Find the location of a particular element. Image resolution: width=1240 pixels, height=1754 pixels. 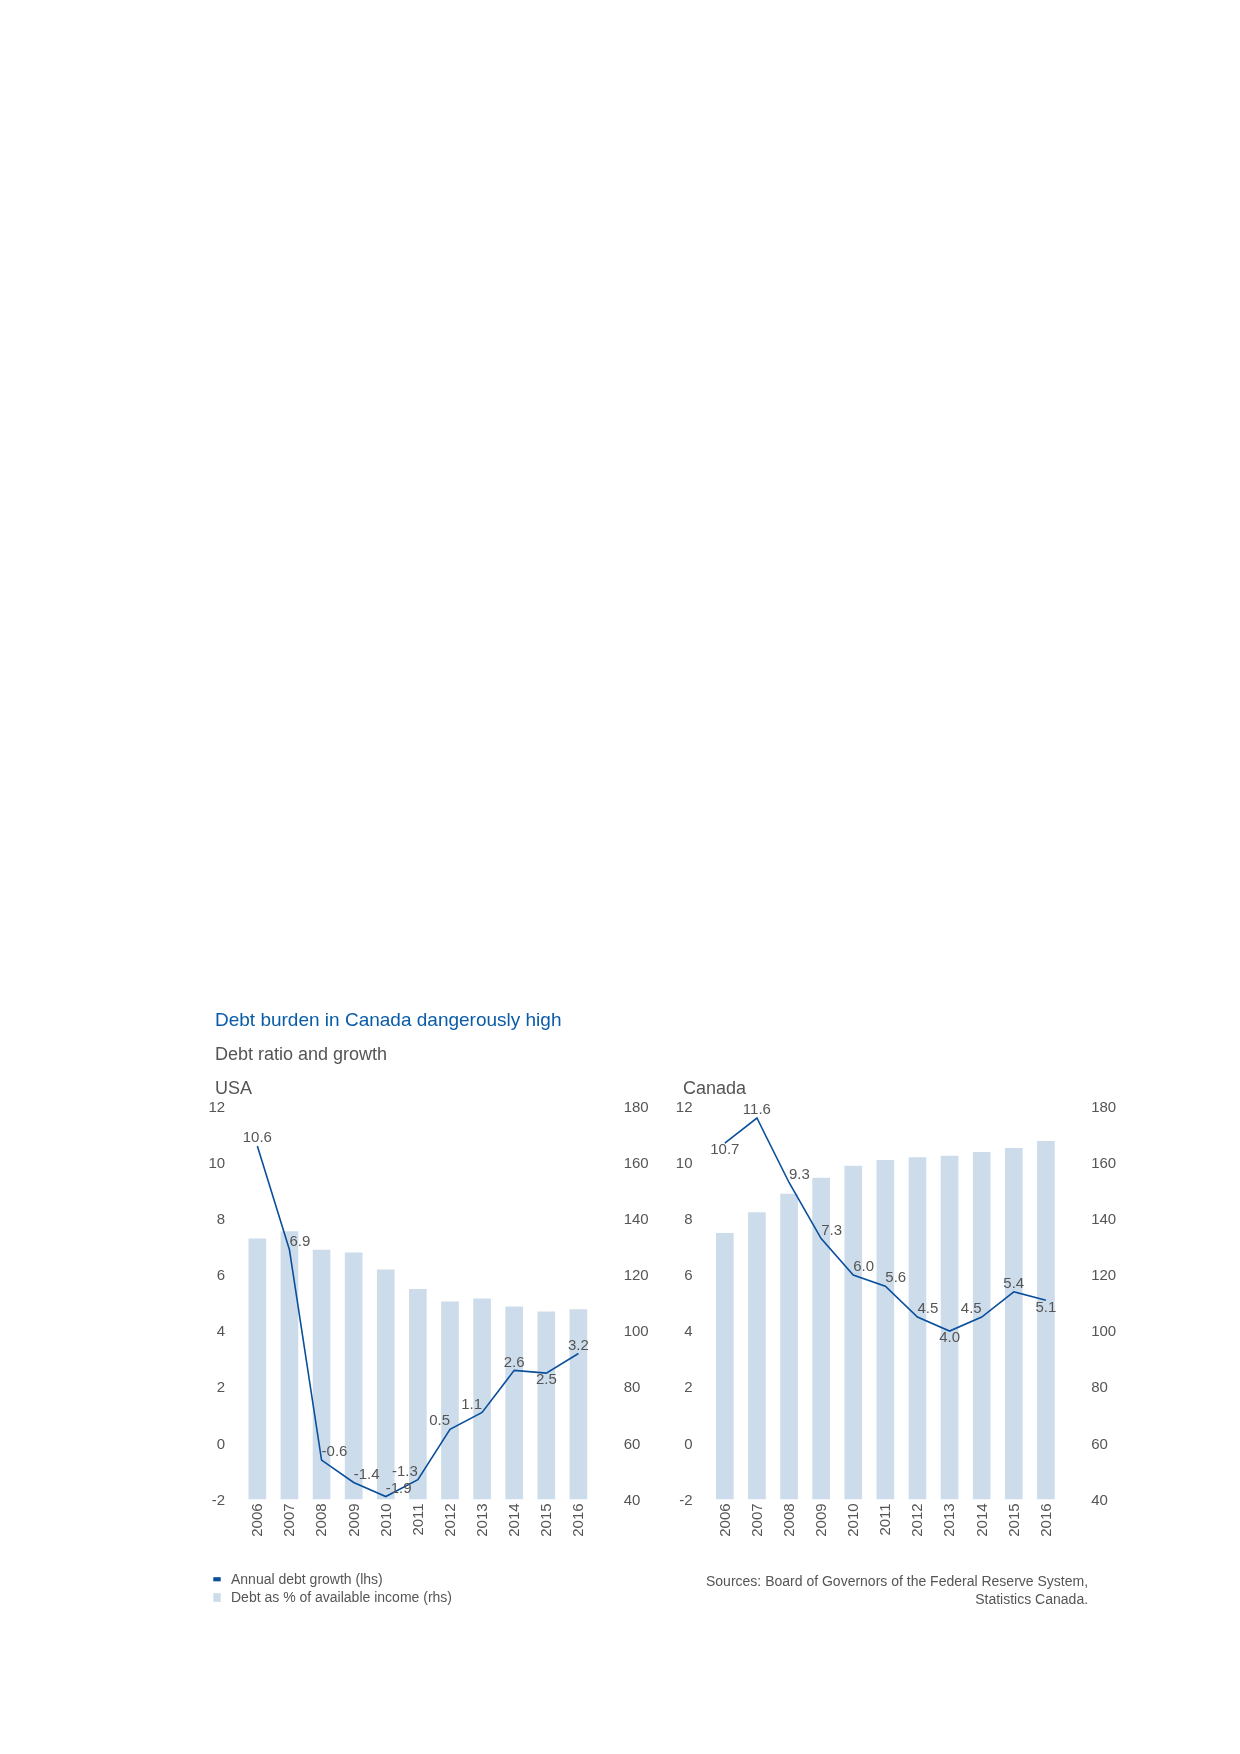

chart-title: Canada is located at coordinates (715, 1088).